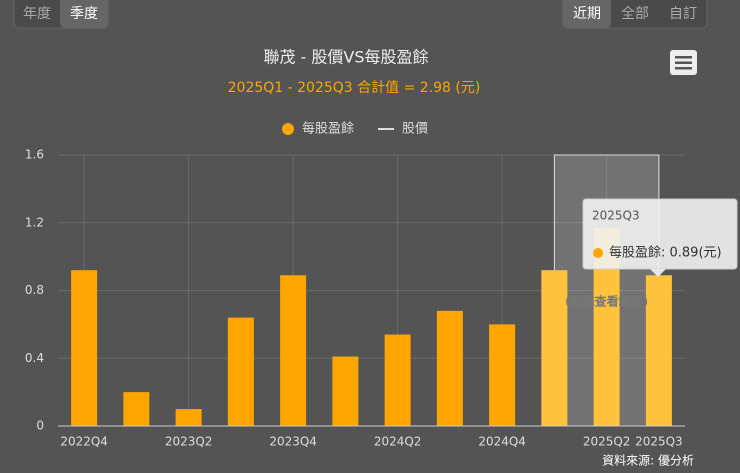  What do you see at coordinates (288, 129) in the screenshot?
I see `legend-marker` at bounding box center [288, 129].